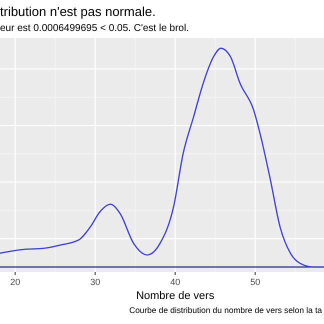 This screenshot has width=324, height=324. Describe the element at coordinates (175, 282) in the screenshot. I see `x-tick-label: 40` at that location.